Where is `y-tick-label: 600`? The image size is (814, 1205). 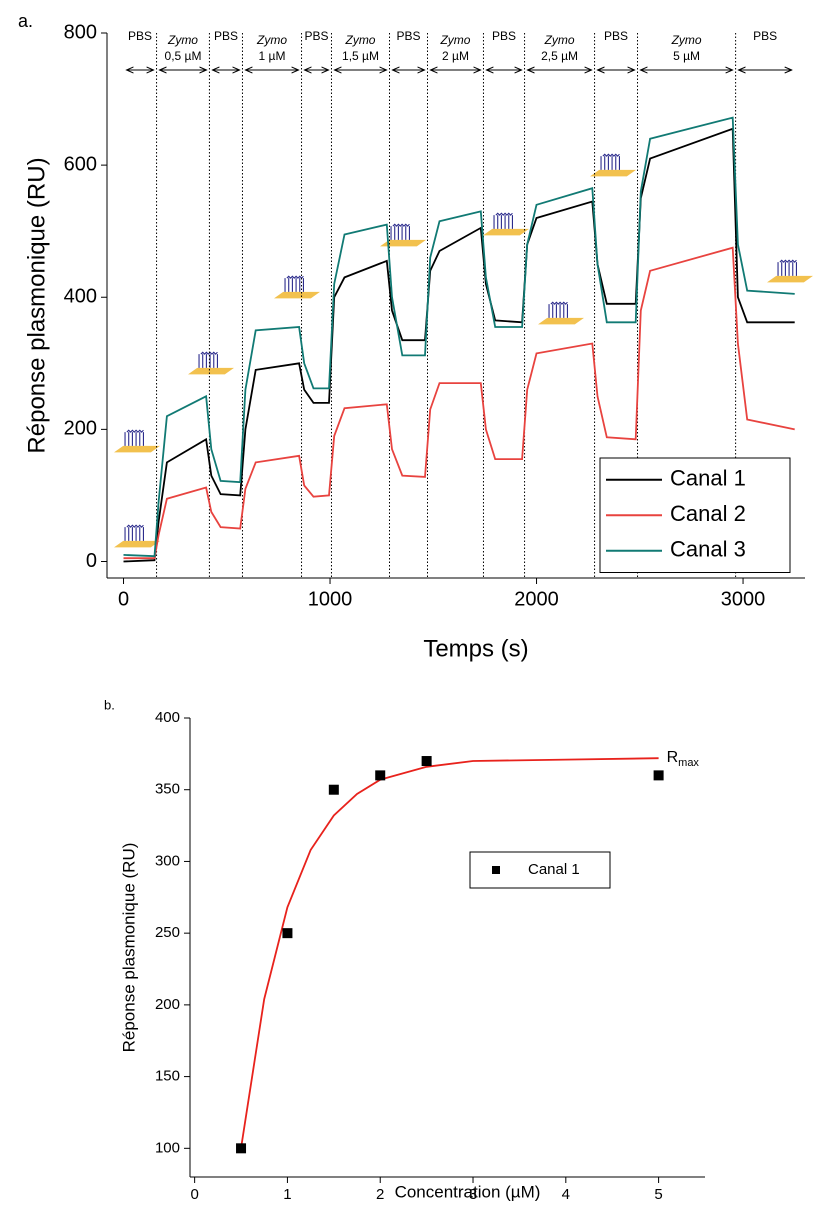
y-tick-label: 600 is located at coordinates (80, 164).